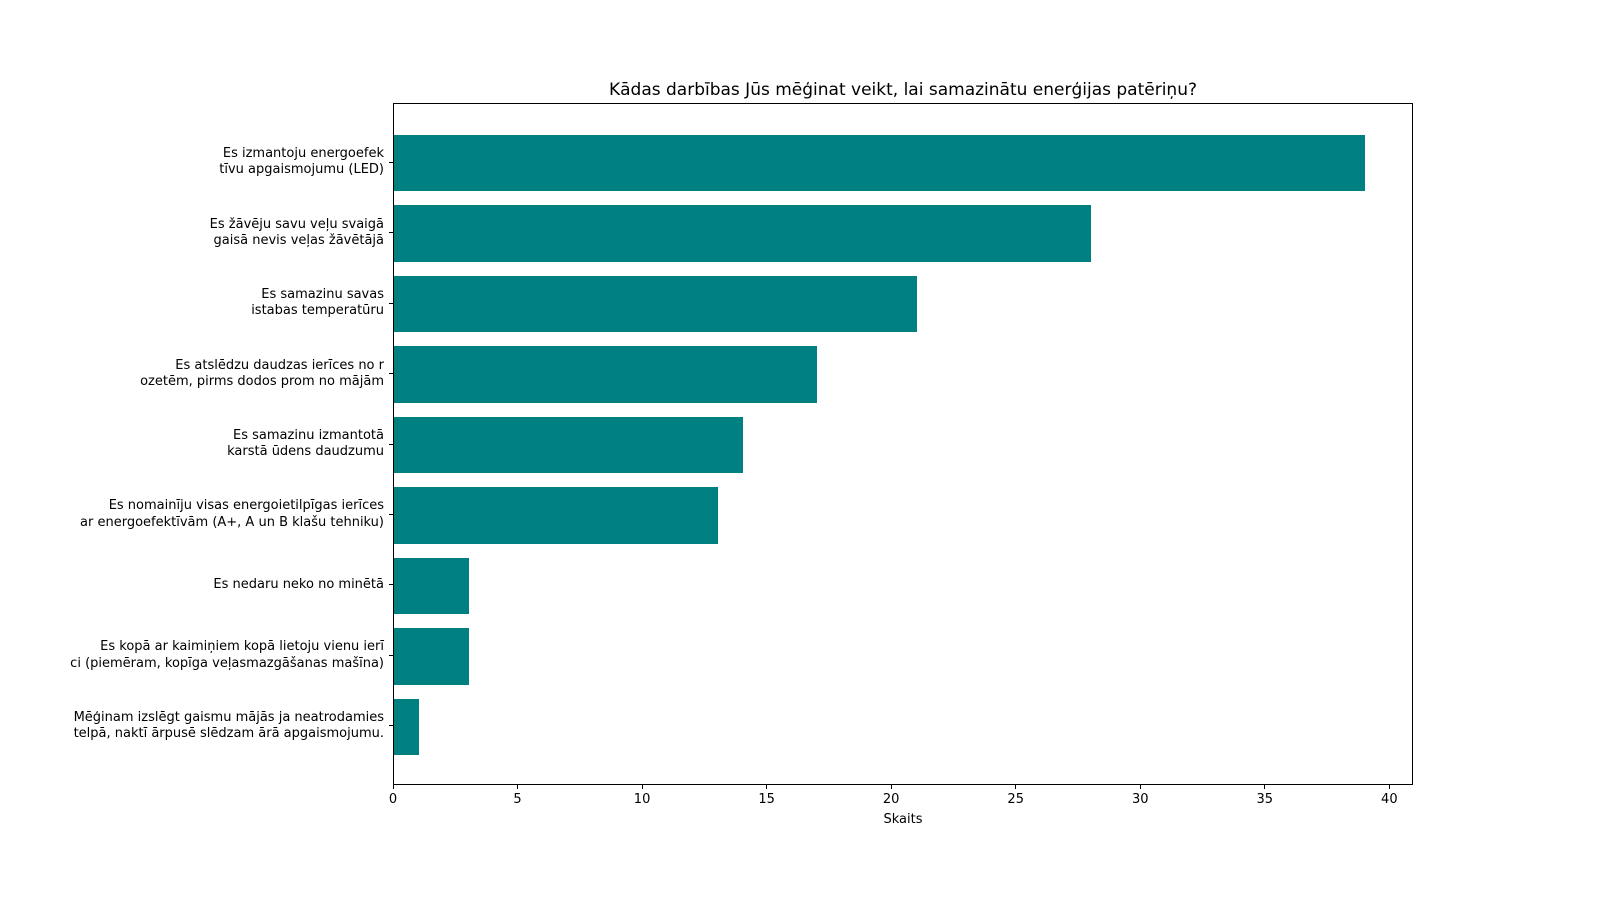 The width and height of the screenshot is (1600, 900). What do you see at coordinates (1265, 799) in the screenshot?
I see `x-tick-label: 35` at bounding box center [1265, 799].